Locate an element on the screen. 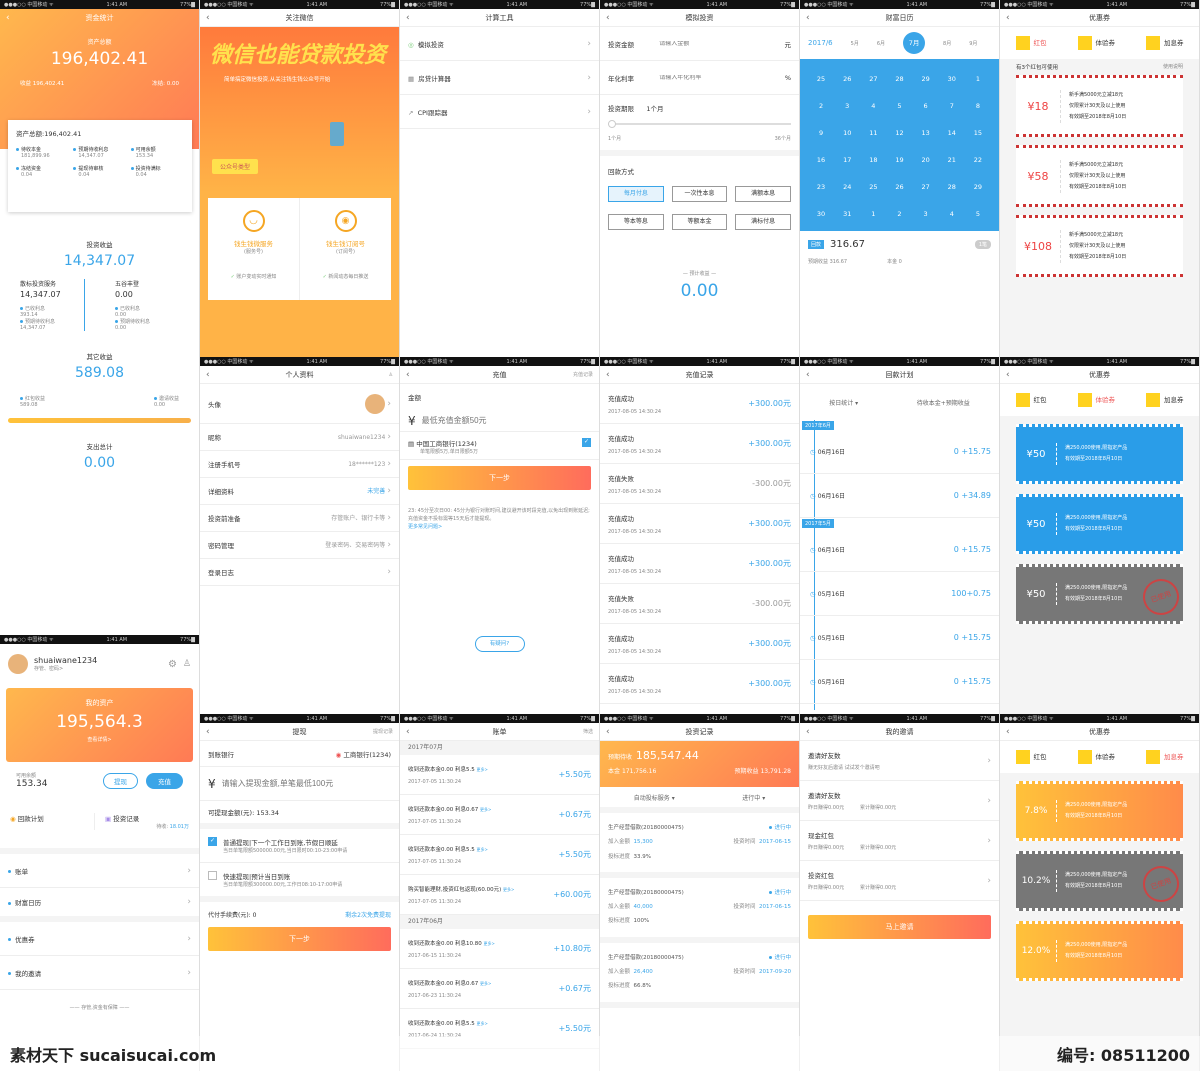 The width and height of the screenshot is (1200, 1071). filter-dropdown: 按日统计 ▾ is located at coordinates (844, 403).